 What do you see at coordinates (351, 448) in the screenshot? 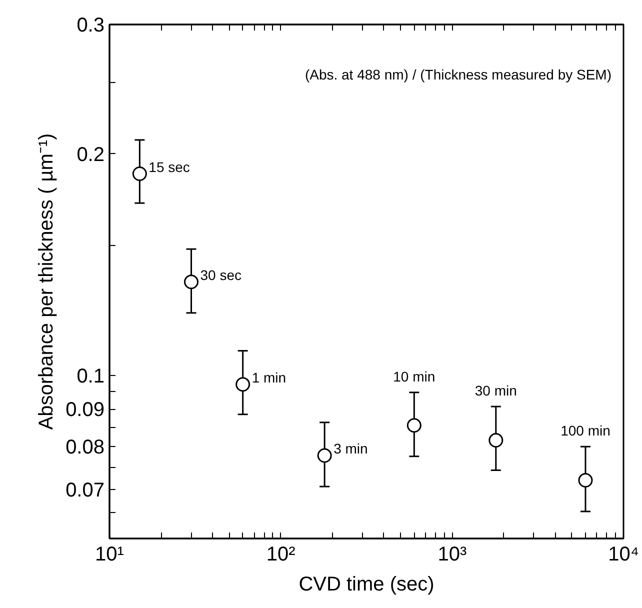
I see `annotation: 3 min` at bounding box center [351, 448].